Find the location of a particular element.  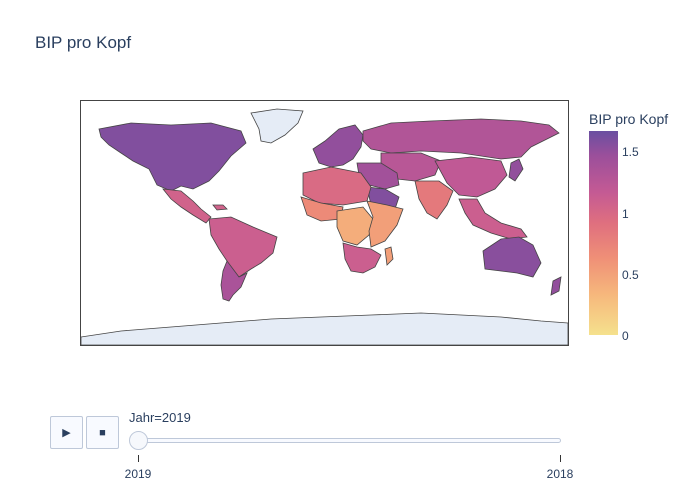

stop-button: ■ is located at coordinates (102, 432).